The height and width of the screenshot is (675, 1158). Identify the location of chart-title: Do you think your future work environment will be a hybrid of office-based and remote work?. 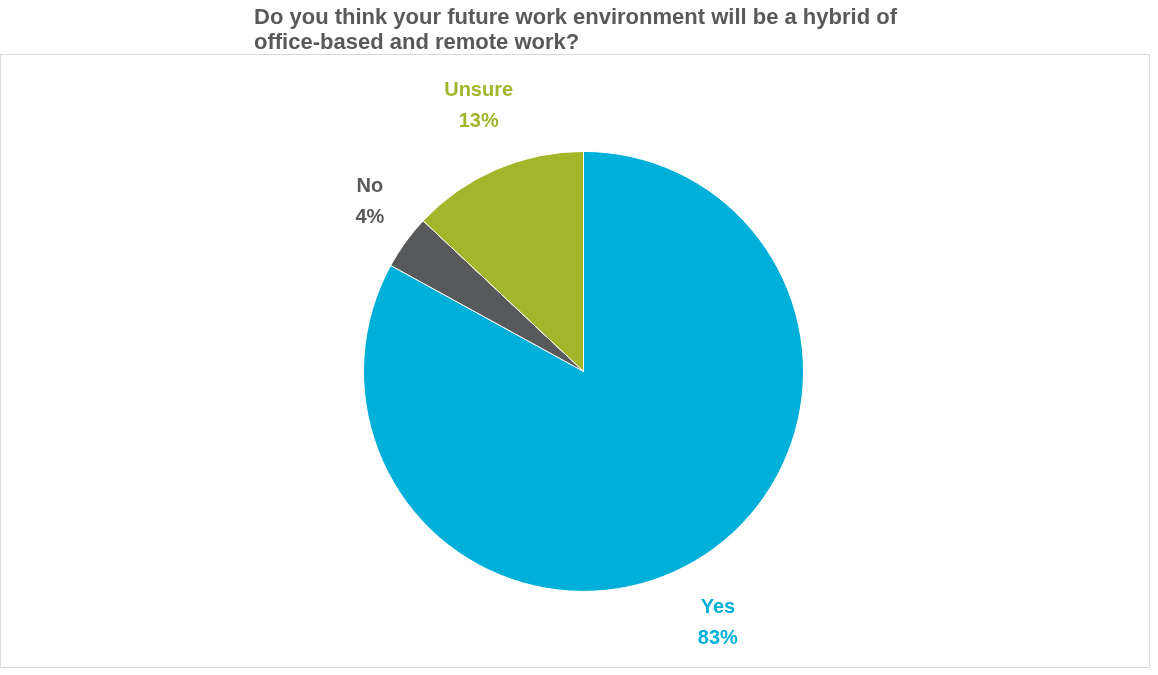
(576, 28).